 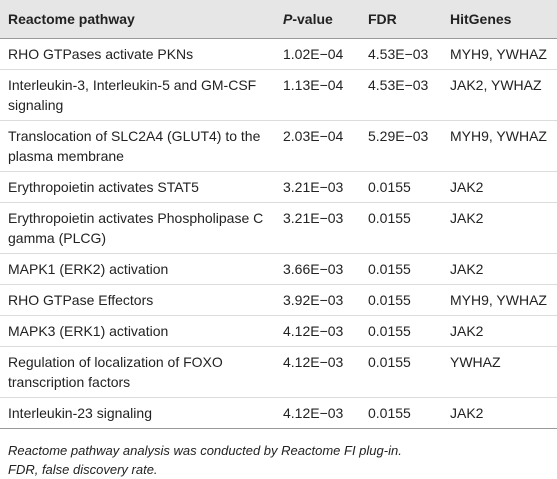 What do you see at coordinates (317, 54) in the screenshot?
I see `table-cell: 1.02E−04` at bounding box center [317, 54].